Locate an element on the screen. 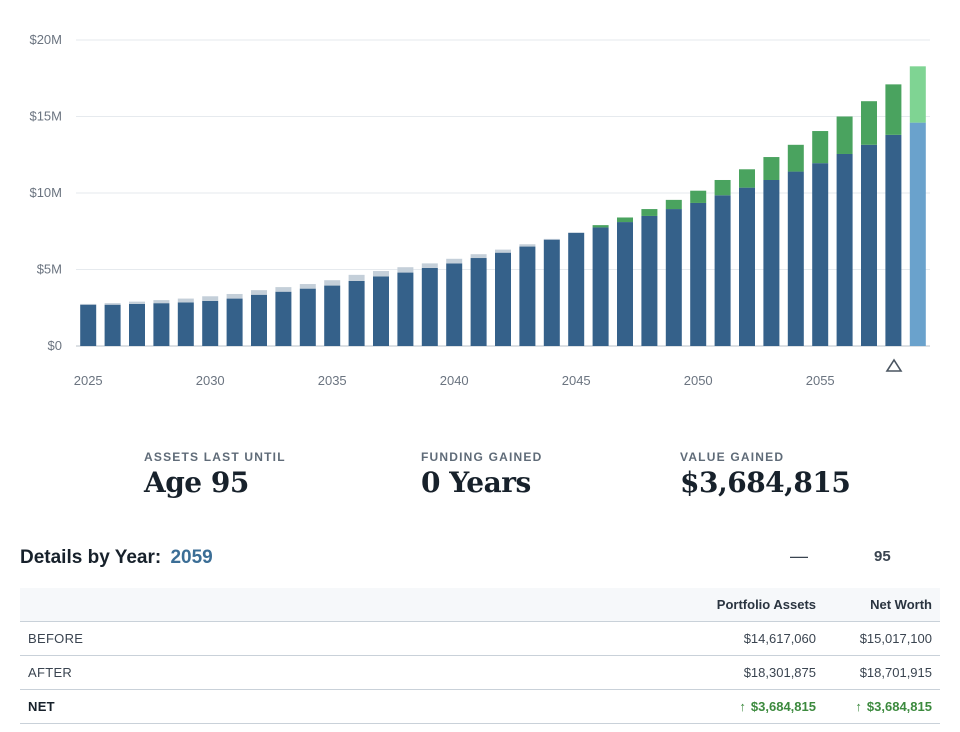 This screenshot has width=960, height=732. collapse-button: — is located at coordinates (799, 556).